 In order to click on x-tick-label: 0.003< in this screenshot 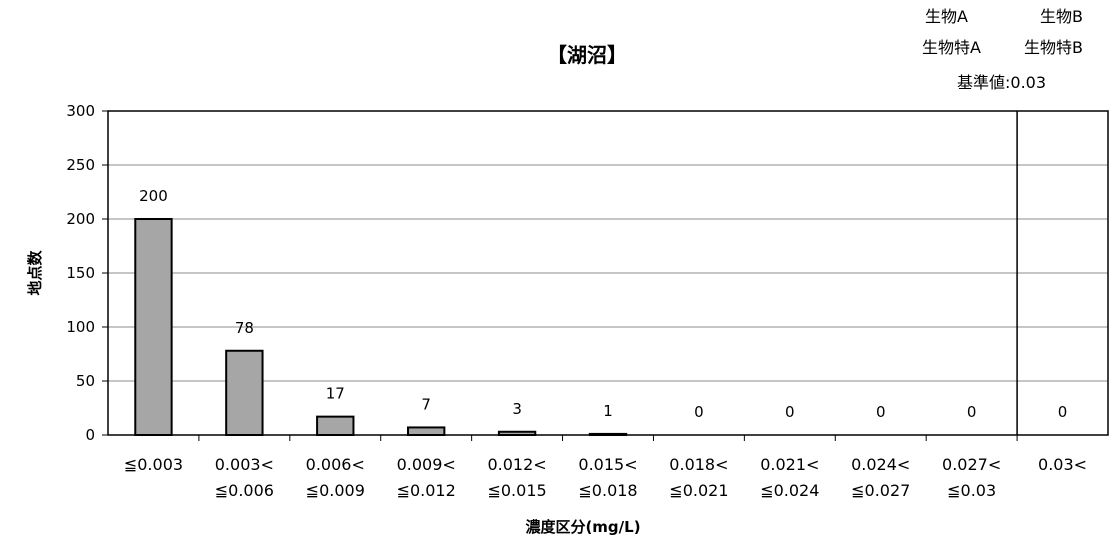, I will do `click(244, 464)`.